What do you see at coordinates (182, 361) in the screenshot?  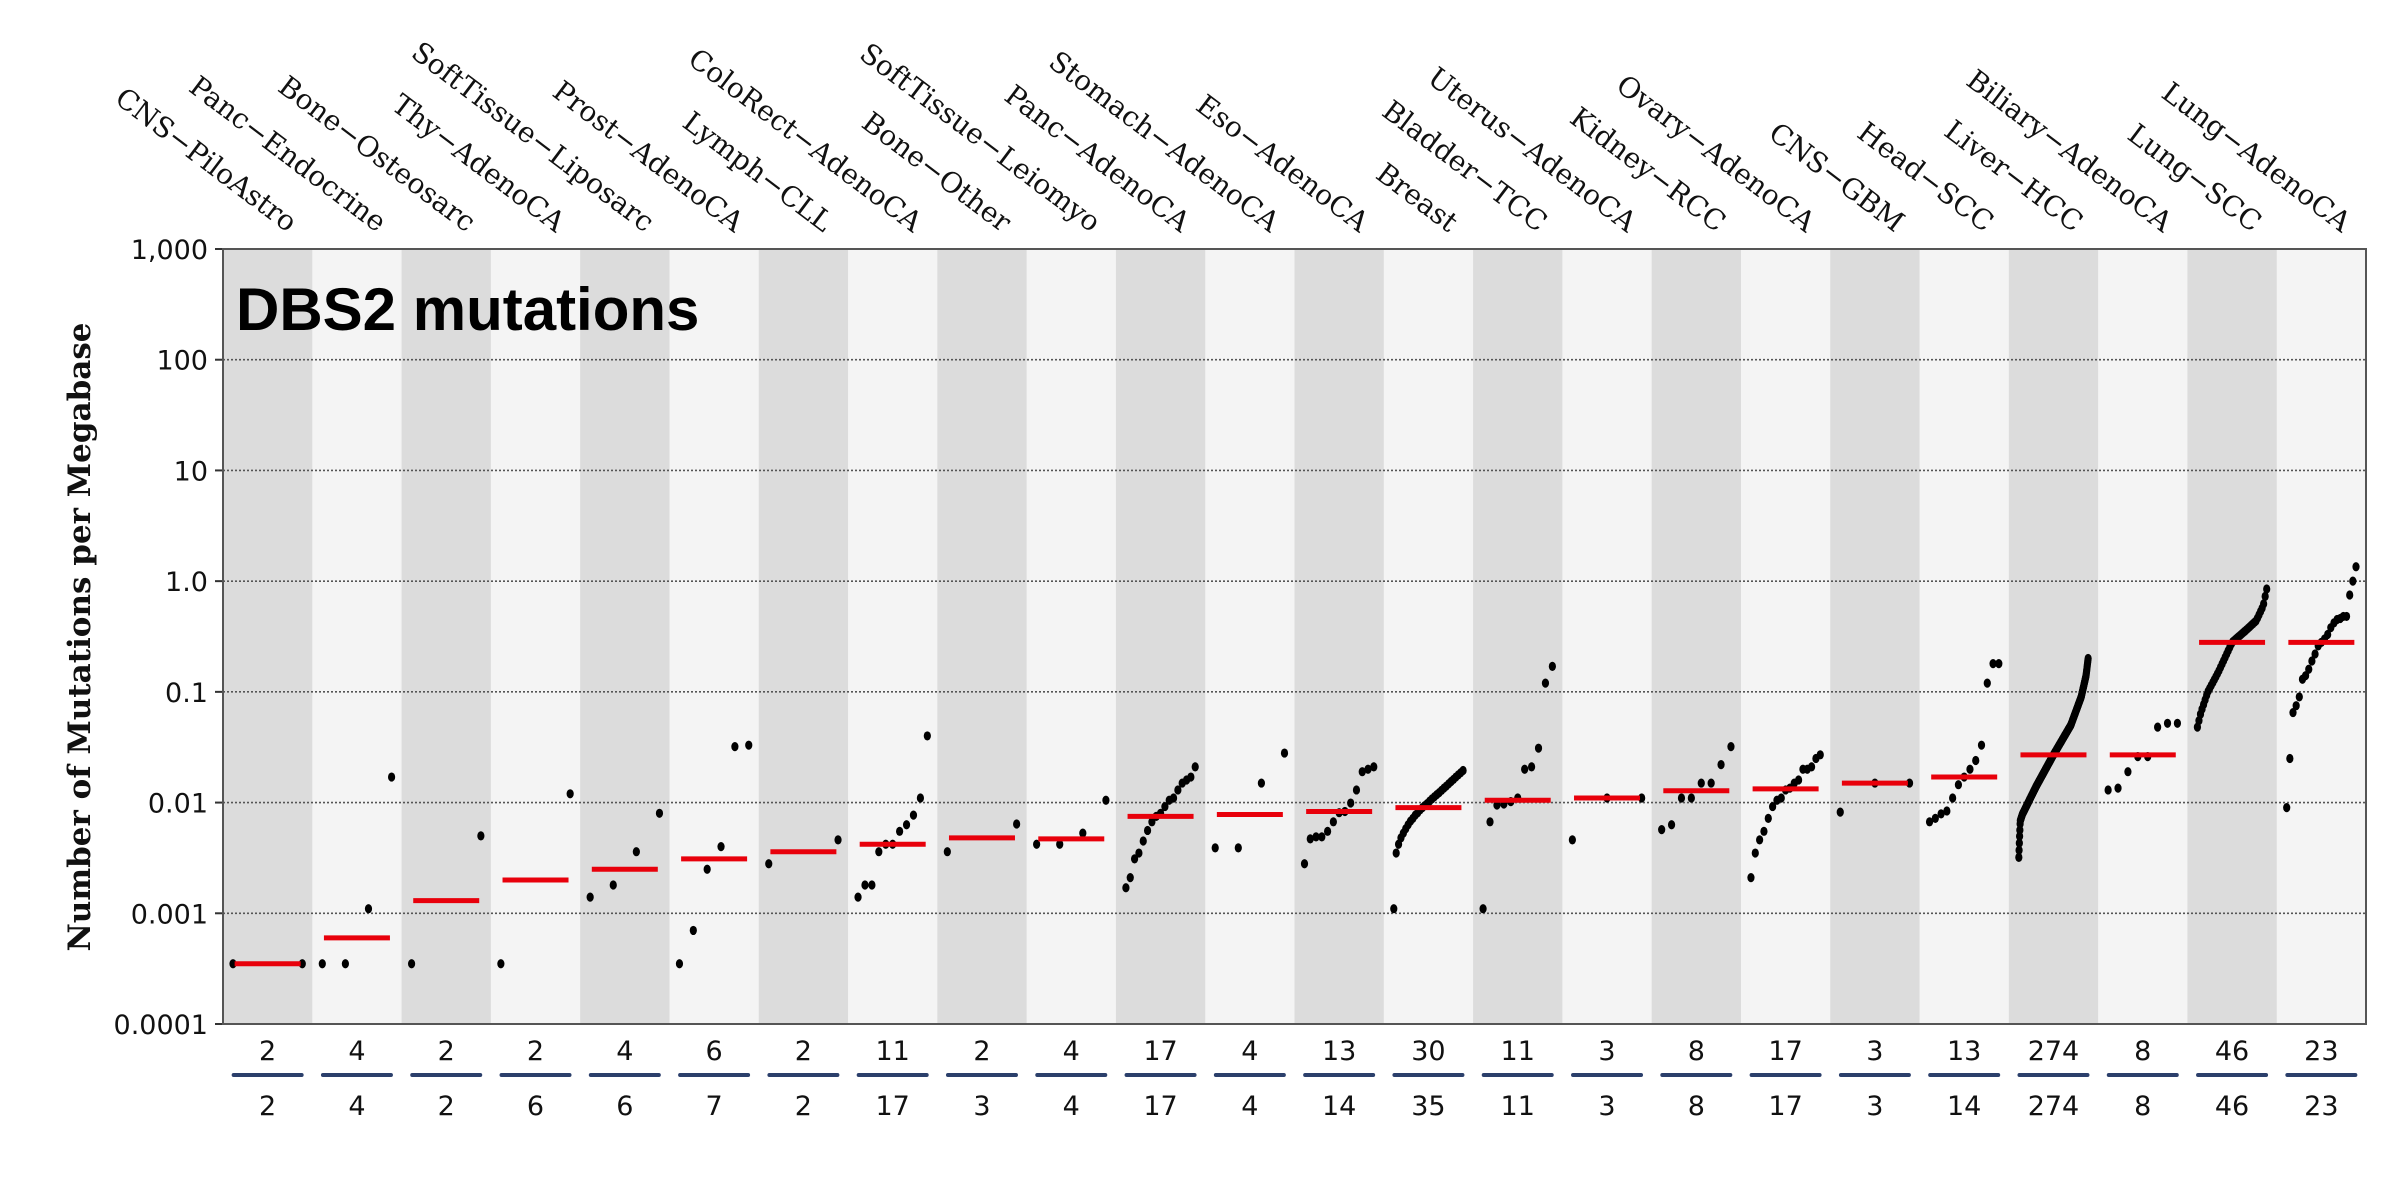 I see `y-tick-label: 100` at bounding box center [182, 361].